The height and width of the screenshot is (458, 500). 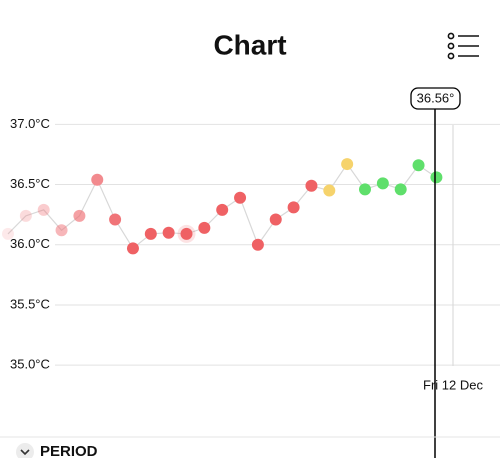 I want to click on period-label: PERIOD, so click(x=69, y=450).